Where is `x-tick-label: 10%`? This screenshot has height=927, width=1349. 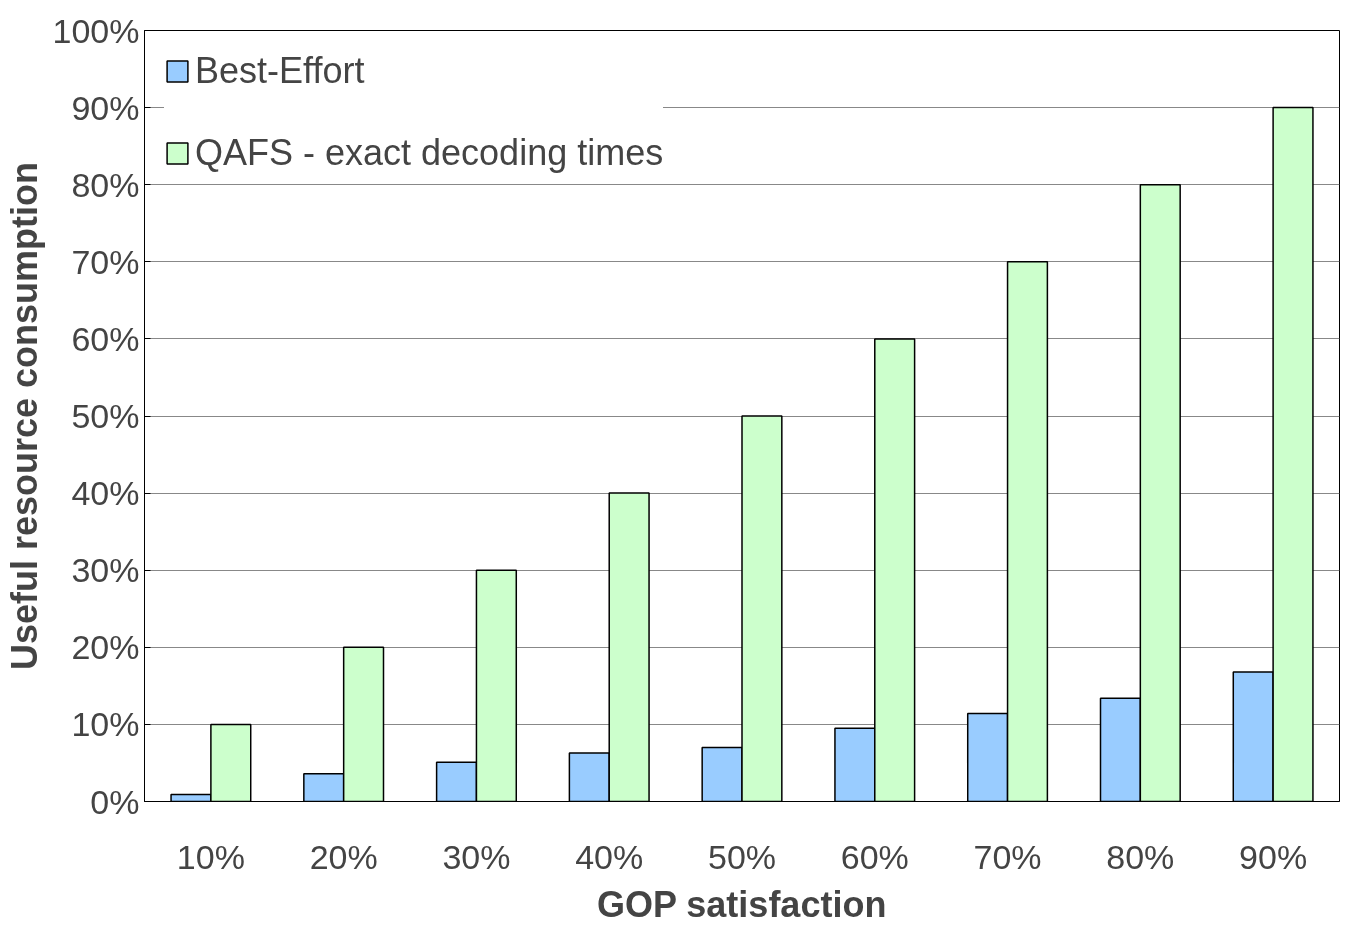 x-tick-label: 10% is located at coordinates (210, 856).